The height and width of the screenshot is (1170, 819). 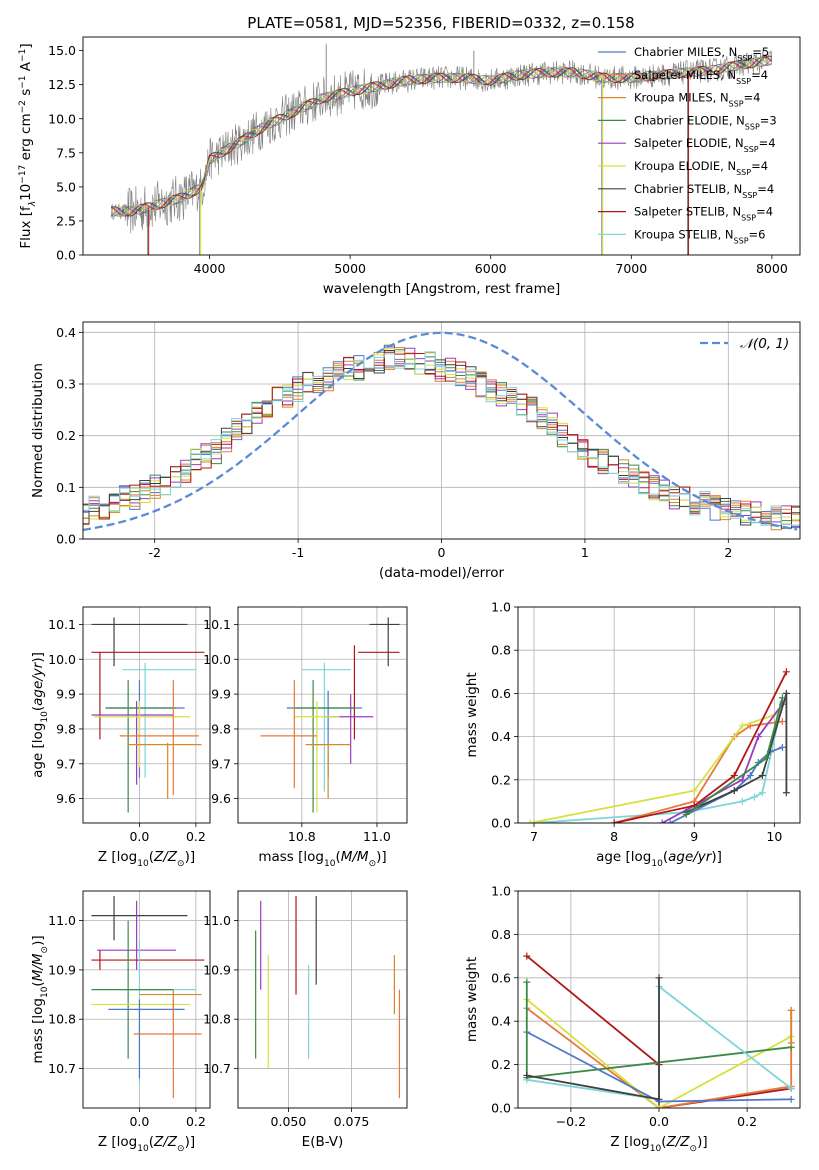 What do you see at coordinates (442, 552) in the screenshot?
I see `x-tick-label: 0` at bounding box center [442, 552].